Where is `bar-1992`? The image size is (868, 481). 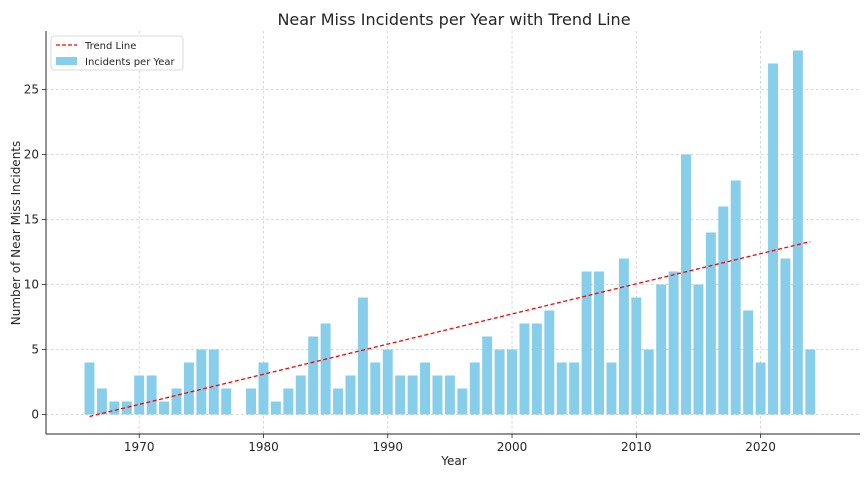 bar-1992 is located at coordinates (412, 395).